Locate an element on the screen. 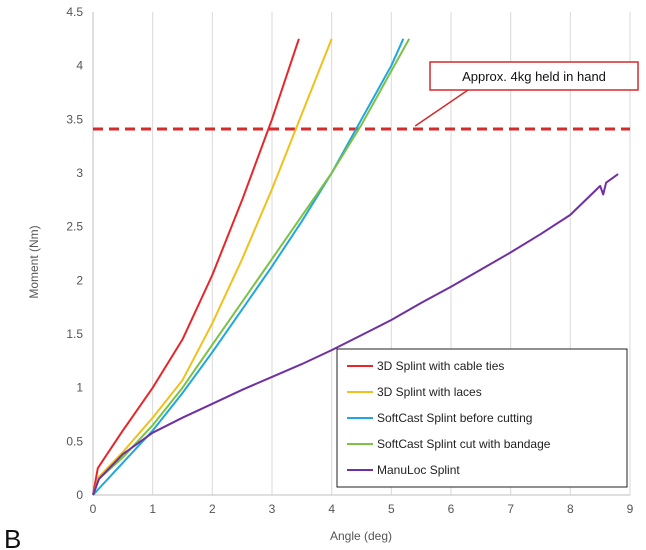  x-tick-label: 6 is located at coordinates (451, 509).